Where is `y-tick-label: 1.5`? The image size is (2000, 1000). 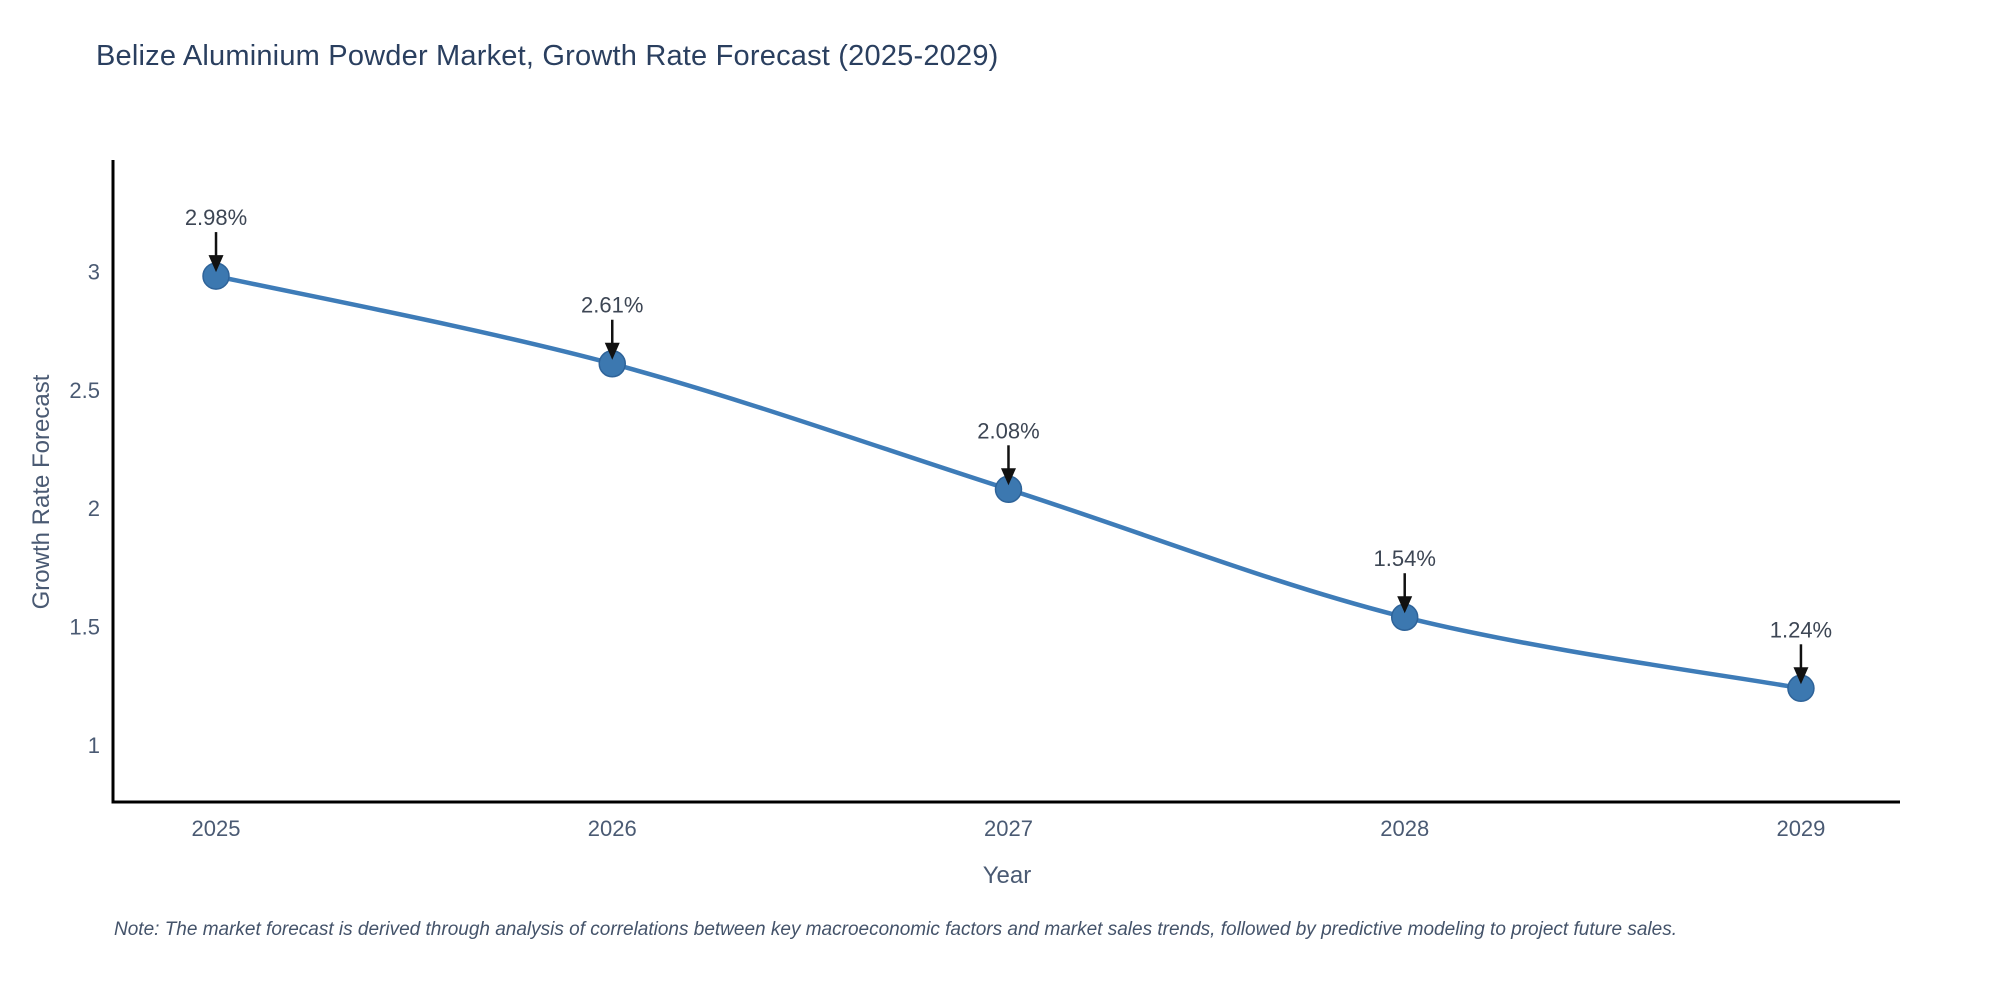 y-tick-label: 1.5 is located at coordinates (84, 627).